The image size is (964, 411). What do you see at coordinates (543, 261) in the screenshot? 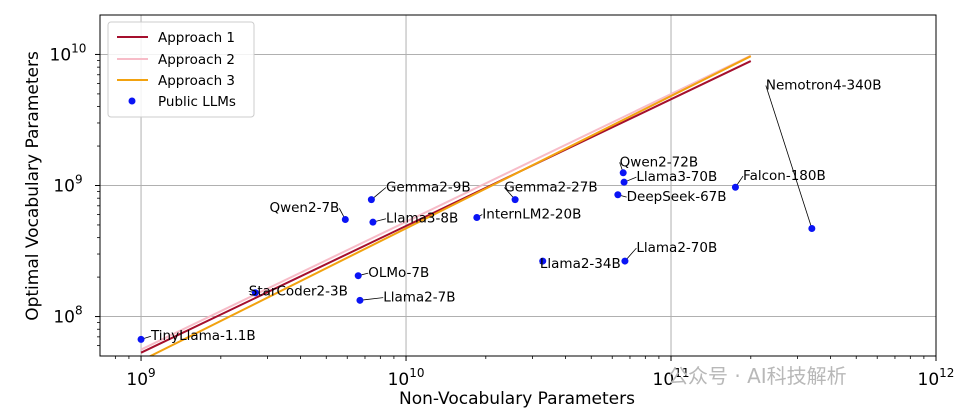
I see `point-llama2-34b` at bounding box center [543, 261].